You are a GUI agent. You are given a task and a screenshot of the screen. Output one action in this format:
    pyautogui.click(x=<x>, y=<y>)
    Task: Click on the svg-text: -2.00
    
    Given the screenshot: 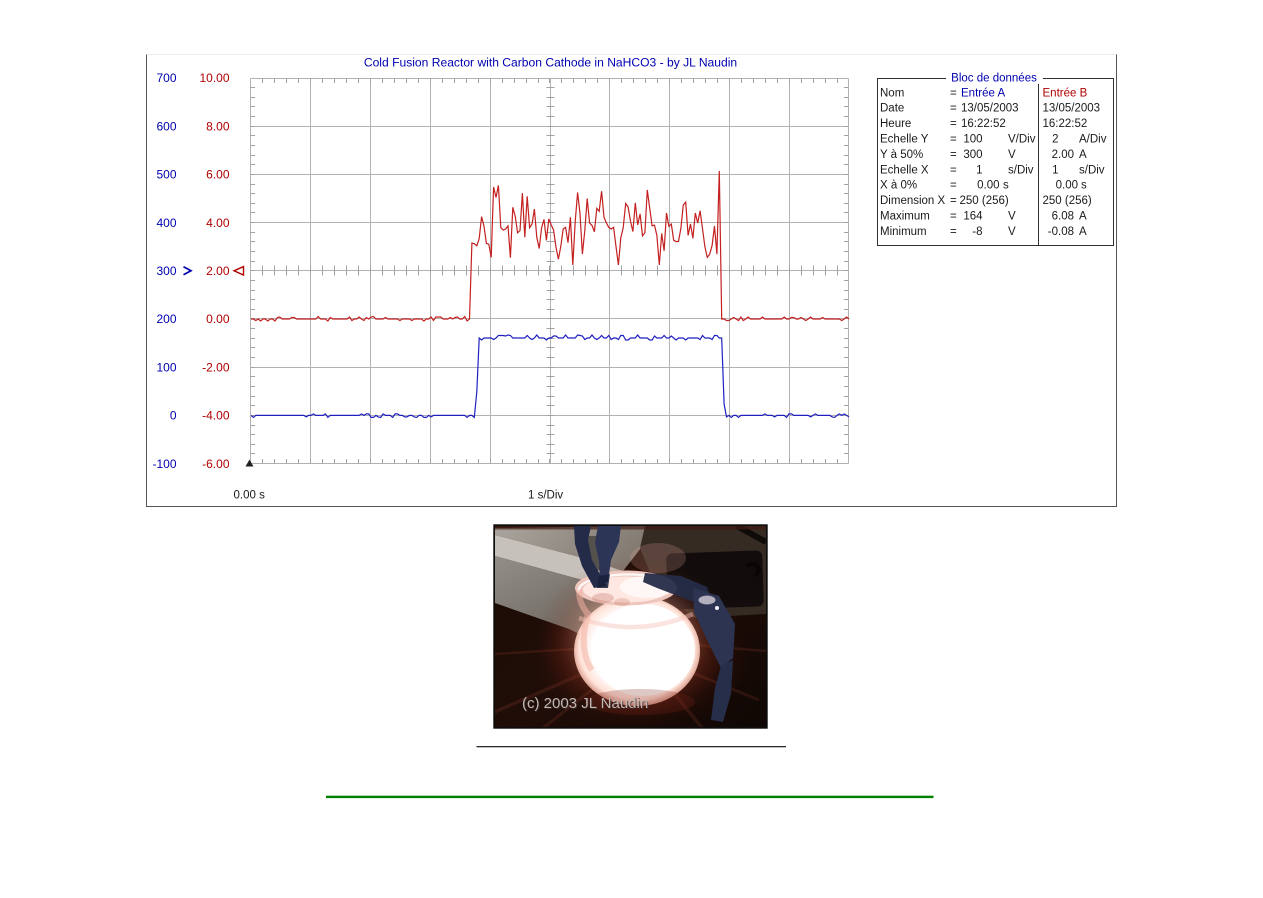 What is the action you would take?
    pyautogui.click(x=216, y=367)
    